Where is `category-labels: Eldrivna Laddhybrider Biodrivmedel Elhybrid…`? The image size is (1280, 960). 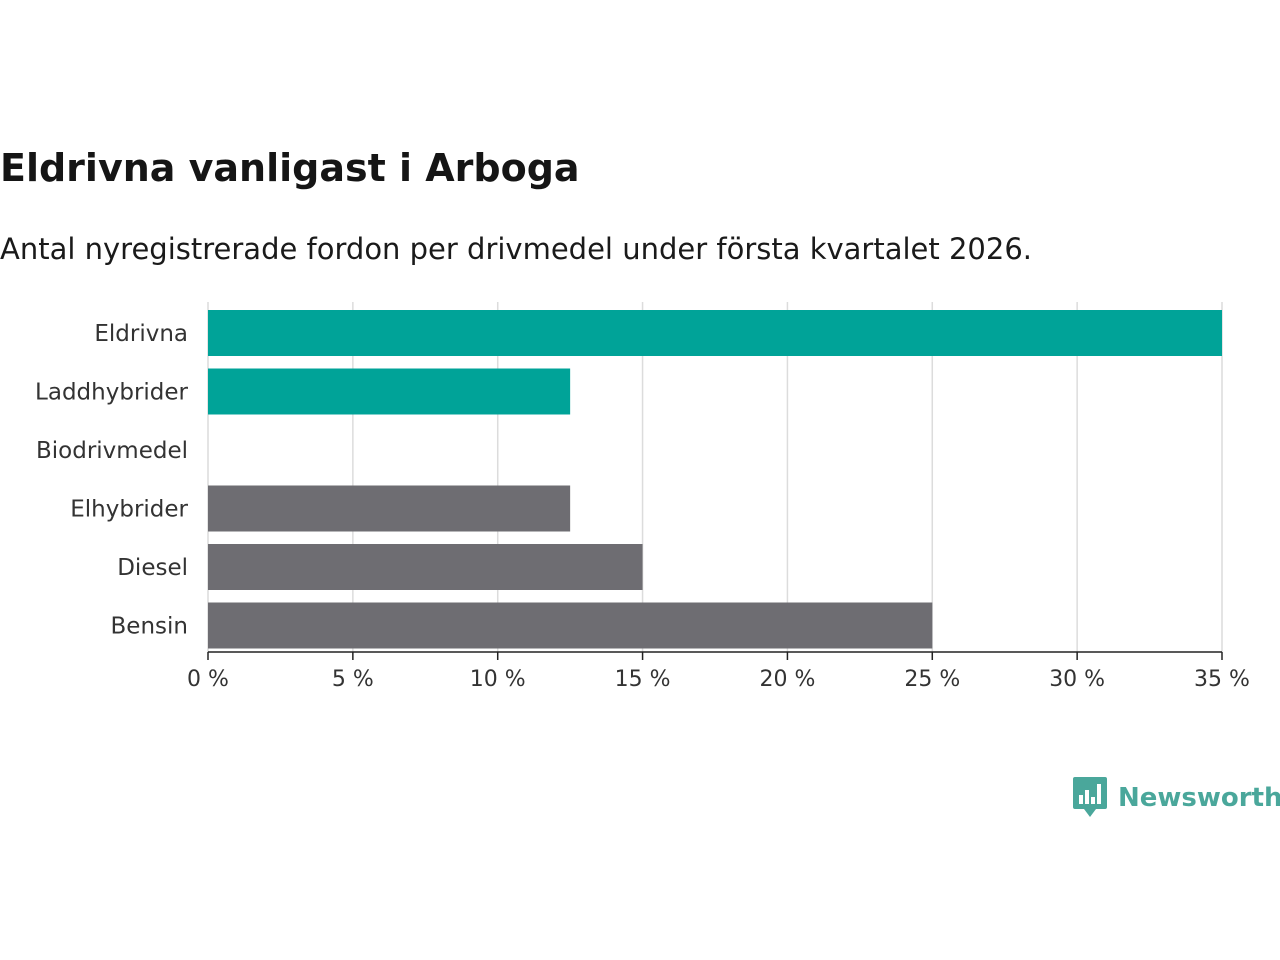 category-labels: Eldrivna Laddhybrider Biodrivmedel Elhybrid… is located at coordinates (111, 480).